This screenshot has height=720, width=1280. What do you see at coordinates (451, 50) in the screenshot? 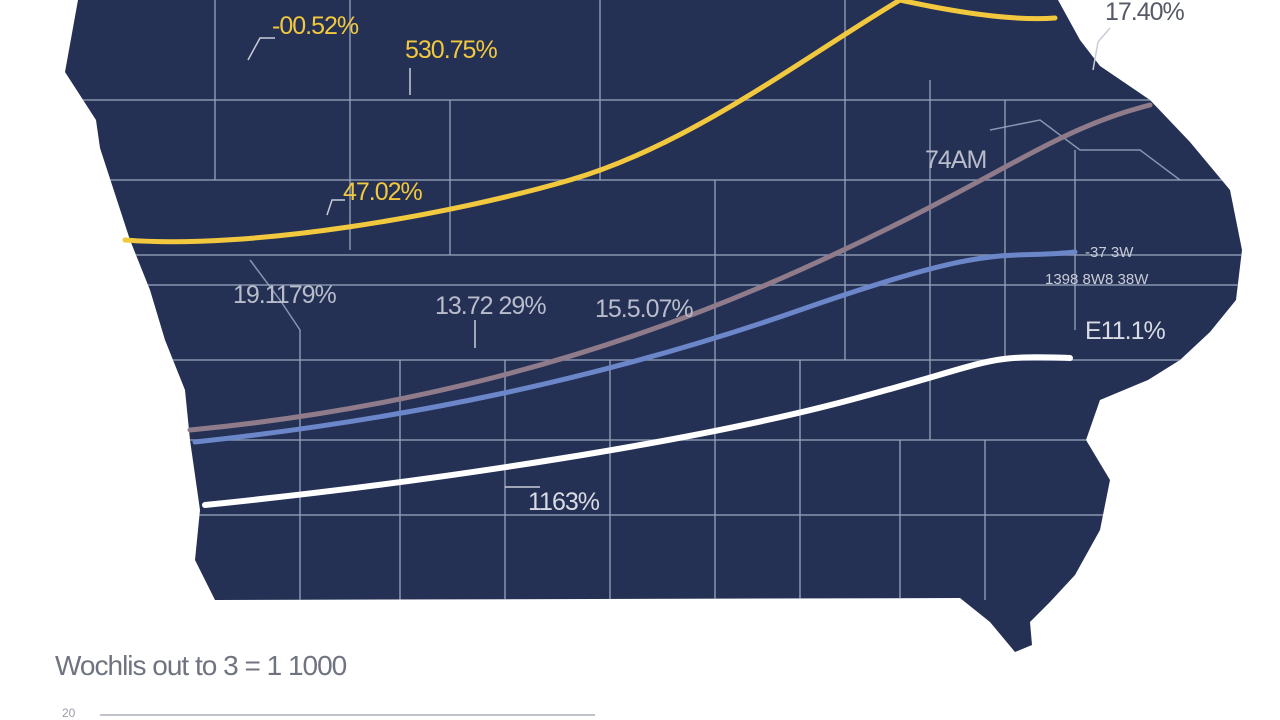
I see `map-label: 530.75%` at bounding box center [451, 50].